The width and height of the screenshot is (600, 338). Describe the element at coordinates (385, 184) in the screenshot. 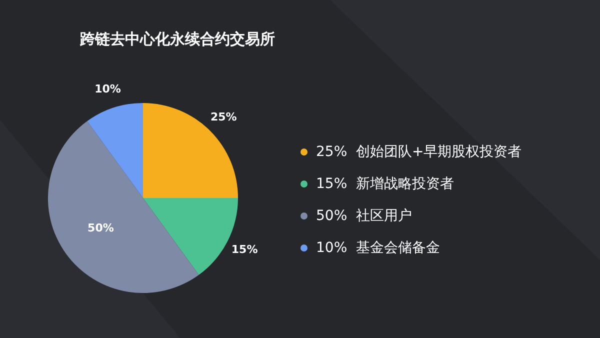

I see `legend-label: 15% 新增战略投资者` at that location.